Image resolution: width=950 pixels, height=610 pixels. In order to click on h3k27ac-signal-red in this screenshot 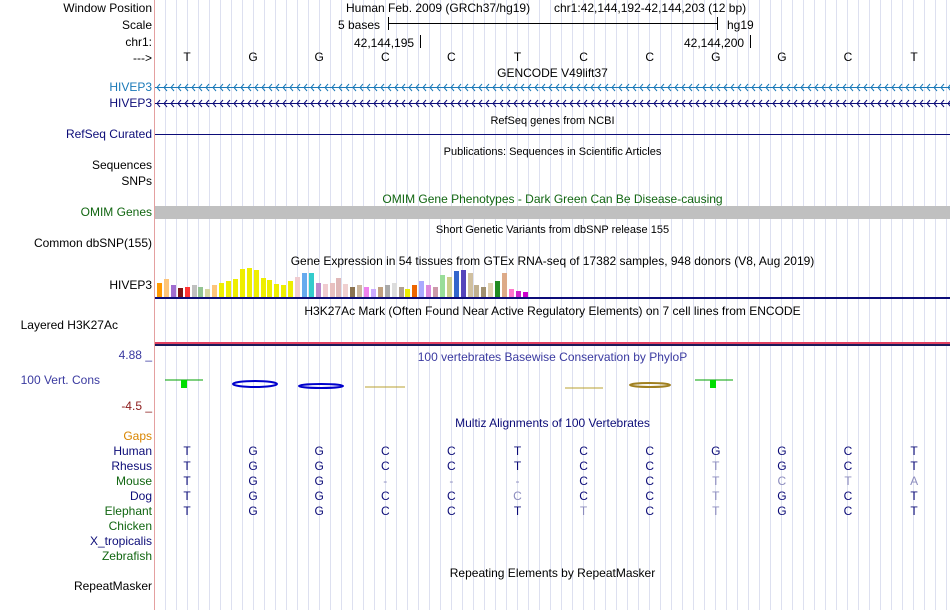, I will do `click(552, 343)`.